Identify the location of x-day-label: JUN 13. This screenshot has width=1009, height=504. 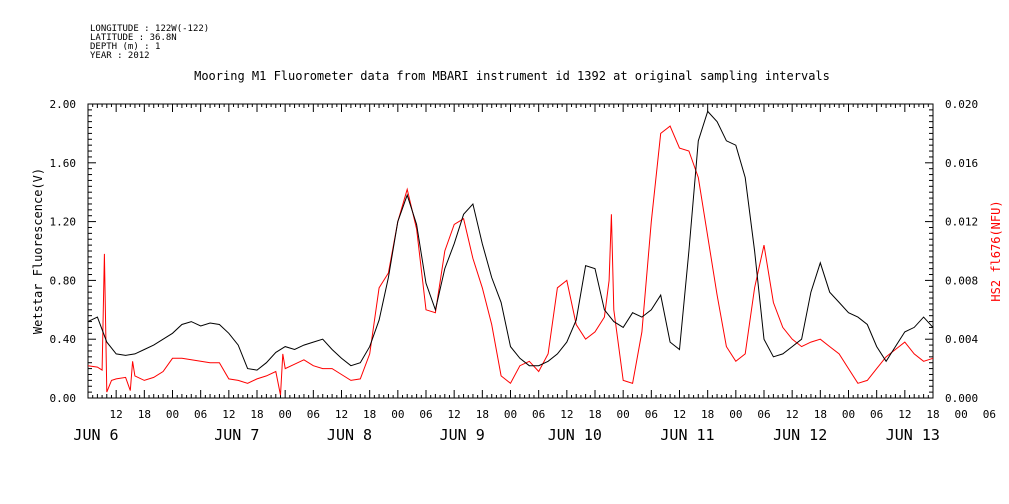
(913, 435).